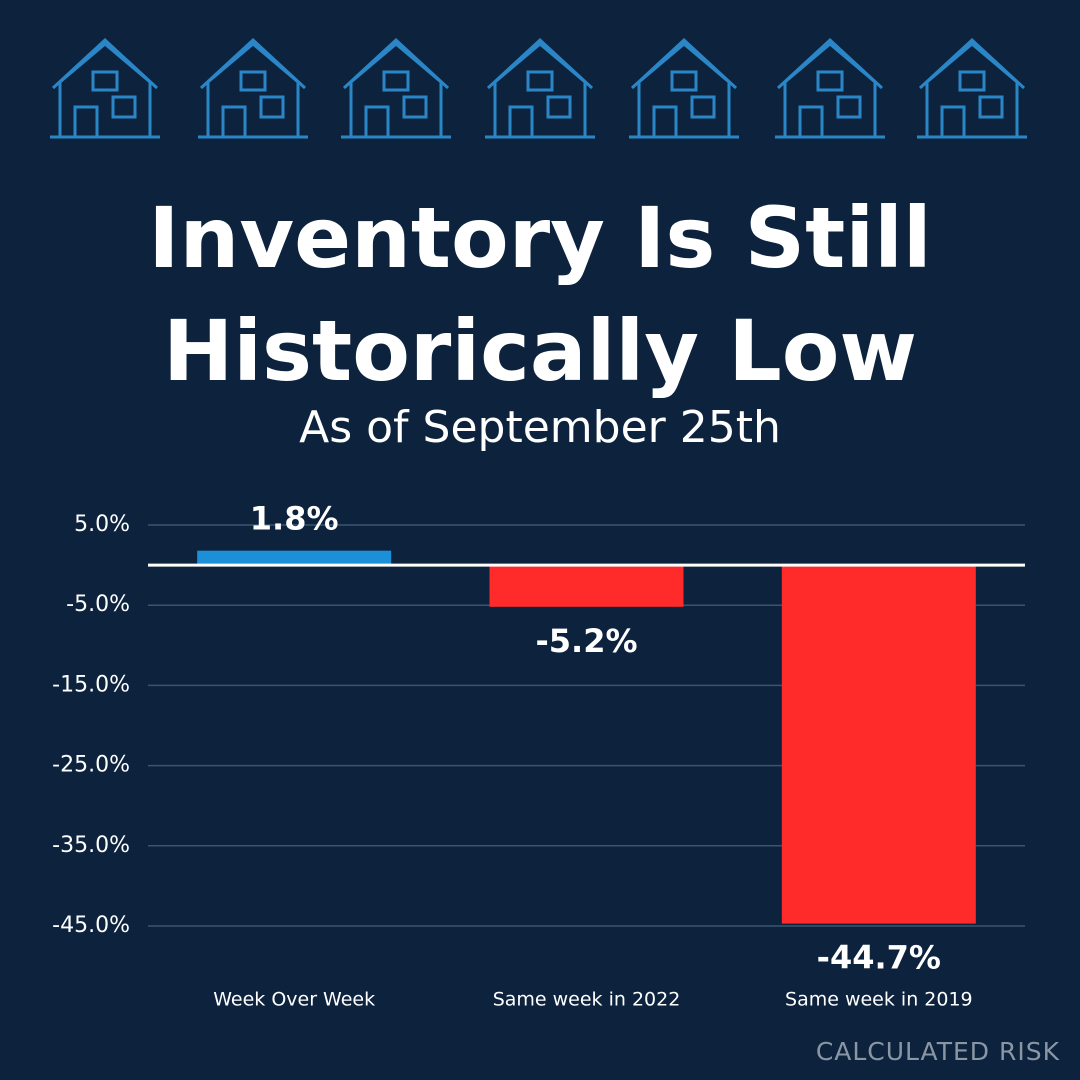 This screenshot has height=1080, width=1080. What do you see at coordinates (937, 1051) in the screenshot?
I see `source: CALCULATED RISK` at bounding box center [937, 1051].